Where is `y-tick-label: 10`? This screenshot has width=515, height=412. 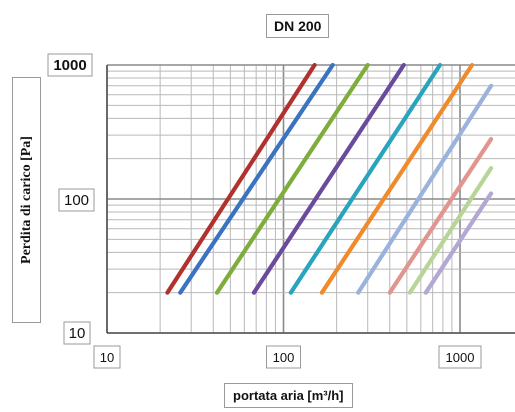
y-tick-label: 10 is located at coordinates (77, 333).